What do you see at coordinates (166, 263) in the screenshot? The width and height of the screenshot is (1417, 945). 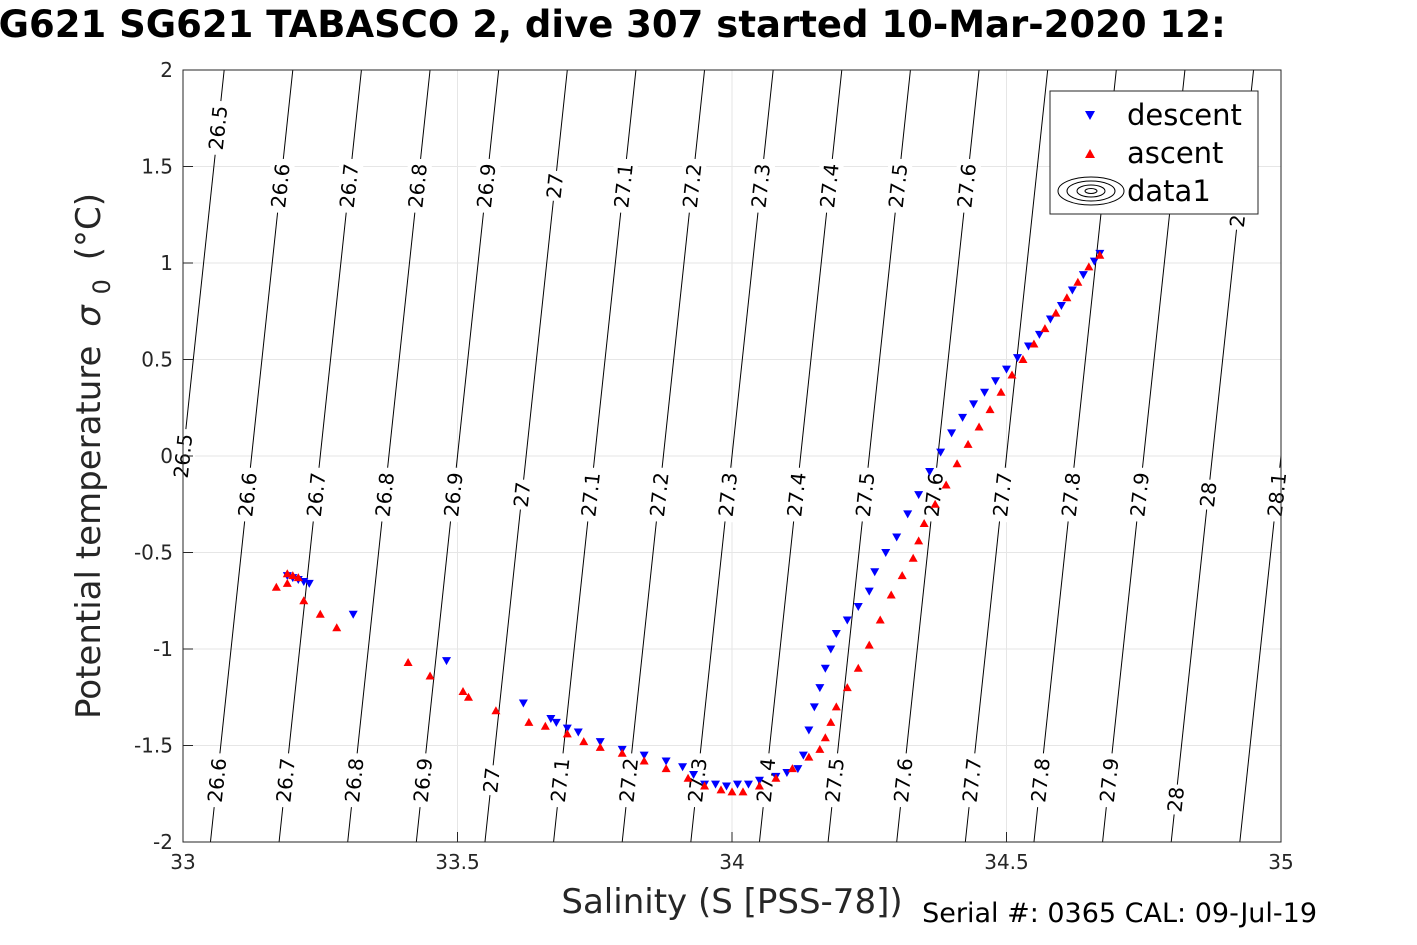 I see `y-tick-label: 1` at bounding box center [166, 263].